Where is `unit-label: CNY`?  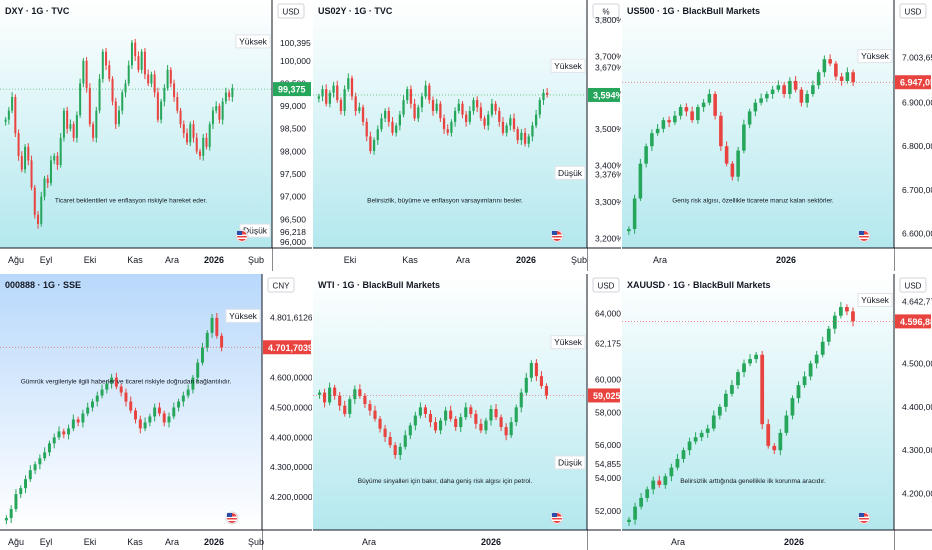 unit-label: CNY is located at coordinates (282, 286).